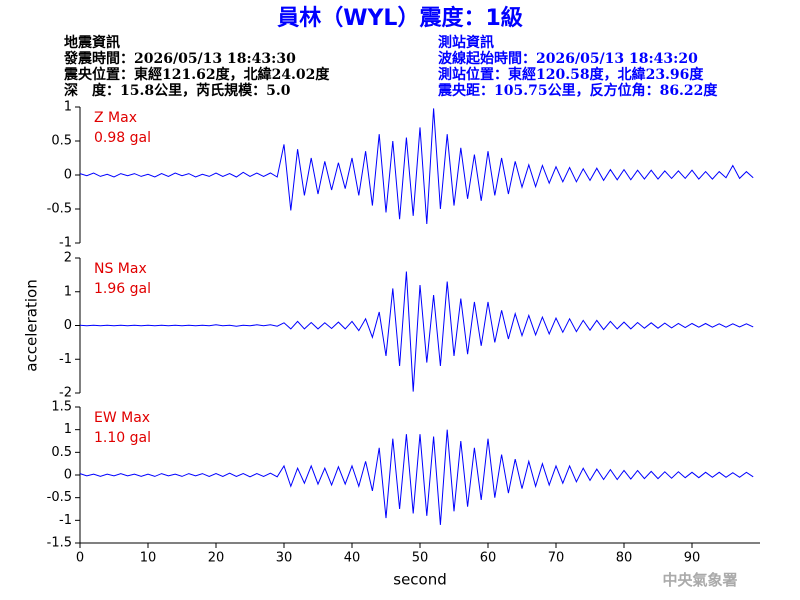 The height and width of the screenshot is (600, 800). I want to click on y-tick-label: 2, so click(68, 258).